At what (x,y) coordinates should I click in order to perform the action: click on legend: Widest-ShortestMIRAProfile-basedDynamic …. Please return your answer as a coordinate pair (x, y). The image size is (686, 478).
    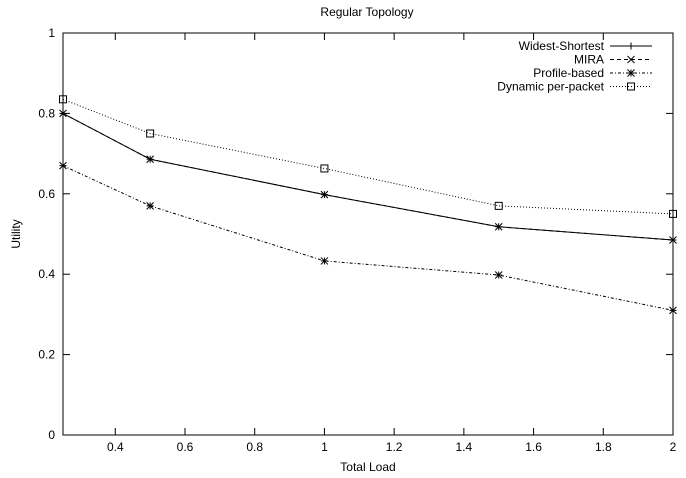
    Looking at the image, I should click on (574, 66).